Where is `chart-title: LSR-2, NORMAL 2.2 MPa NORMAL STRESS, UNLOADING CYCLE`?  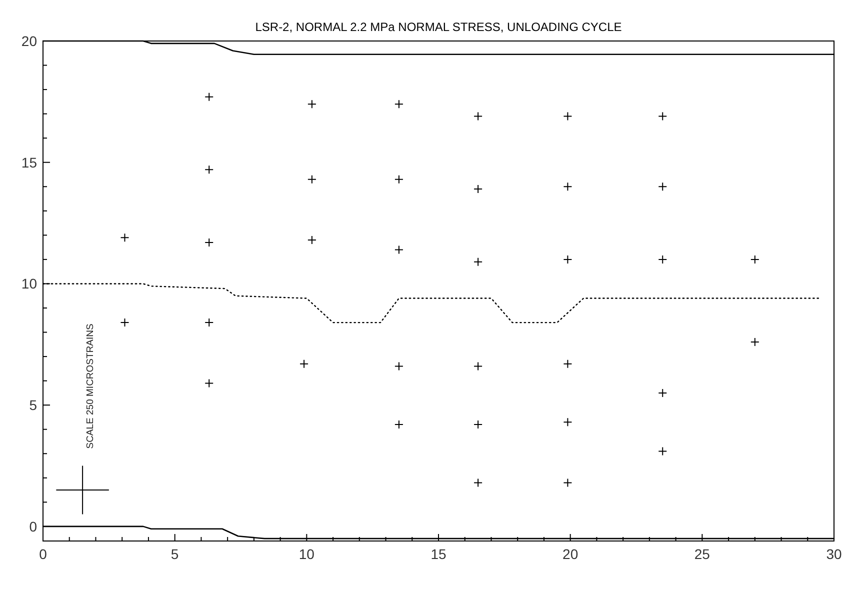
chart-title: LSR-2, NORMAL 2.2 MPa NORMAL STRESS, UNLOADING CYCLE is located at coordinates (438, 27).